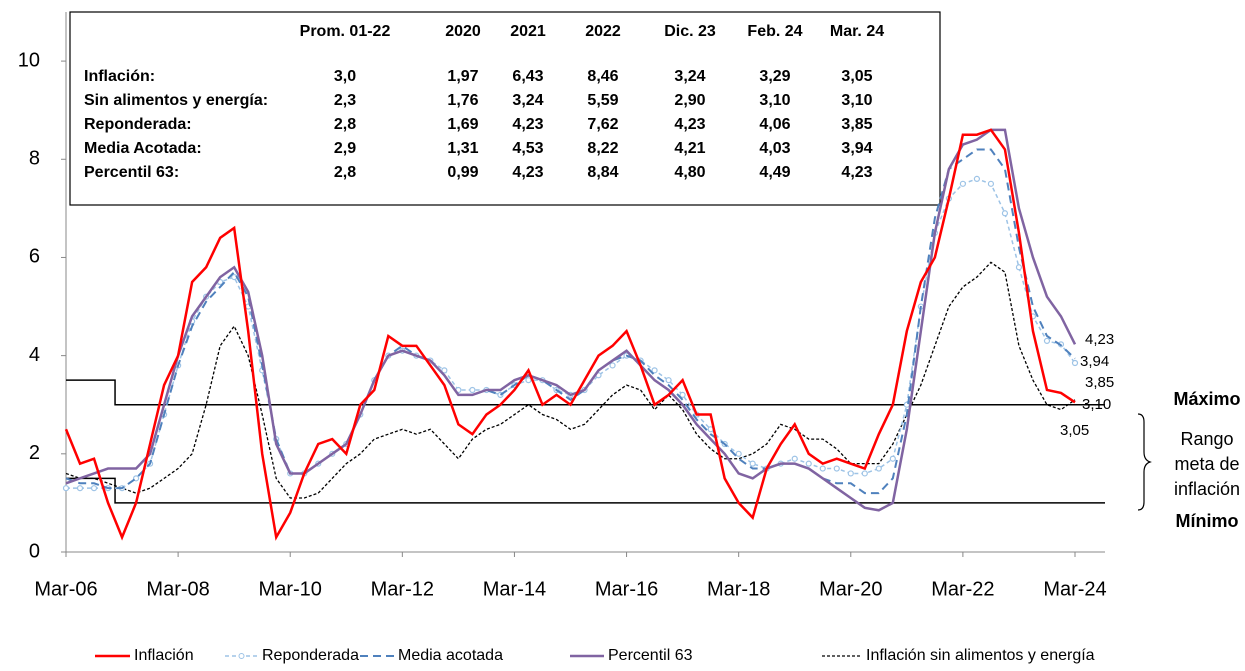 This screenshot has height=671, width=1245. Describe the element at coordinates (402, 589) in the screenshot. I see `x-tick-label: Mar-12` at that location.